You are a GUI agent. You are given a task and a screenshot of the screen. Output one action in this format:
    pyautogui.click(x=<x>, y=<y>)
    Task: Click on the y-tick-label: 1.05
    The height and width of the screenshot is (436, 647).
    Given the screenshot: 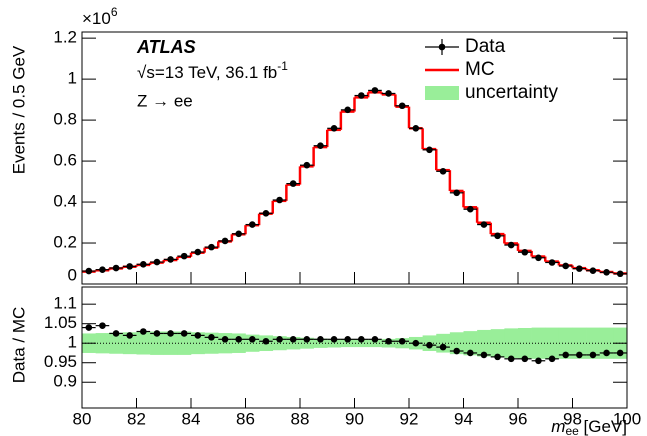 What is the action you would take?
    pyautogui.click(x=60, y=322)
    